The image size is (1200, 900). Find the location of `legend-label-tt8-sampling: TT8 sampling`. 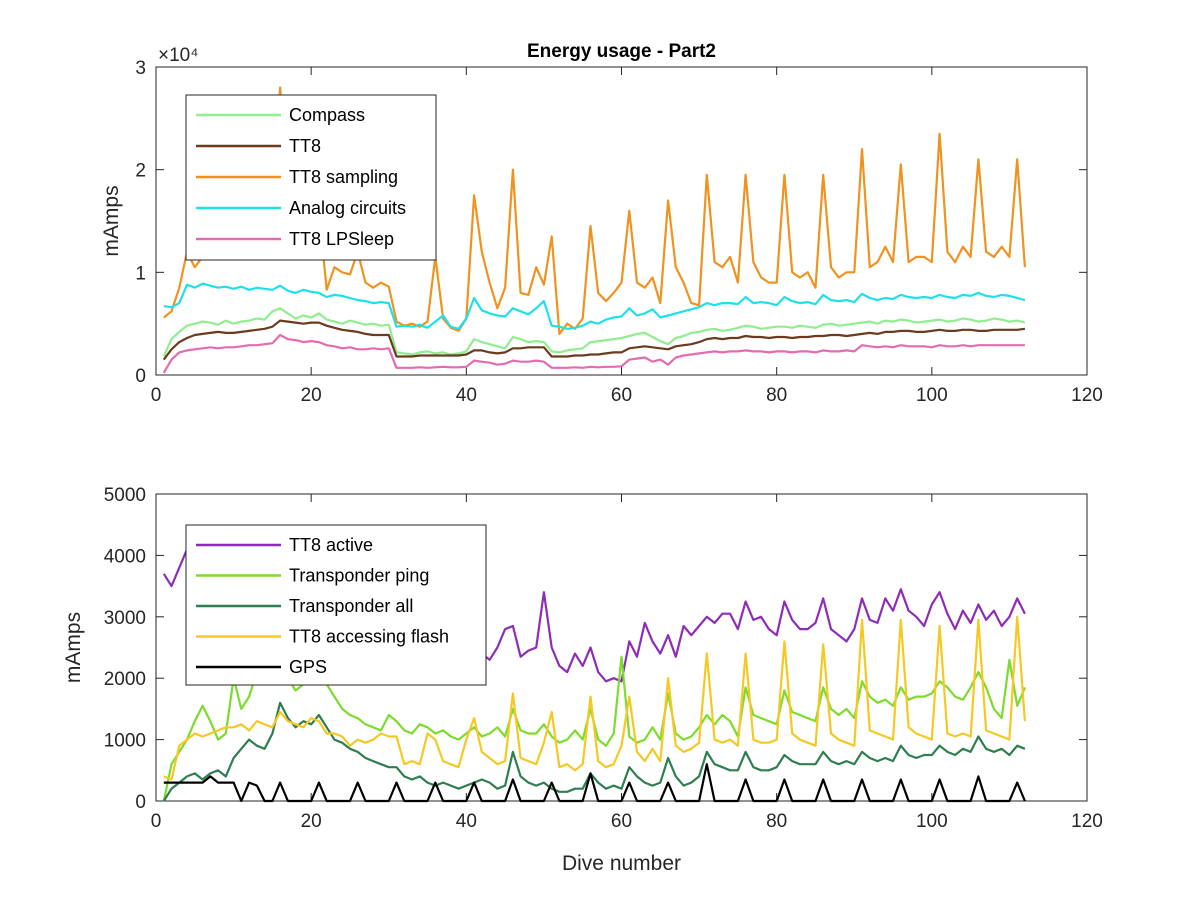

legend-label-tt8-sampling: TT8 sampling is located at coordinates (343, 177).